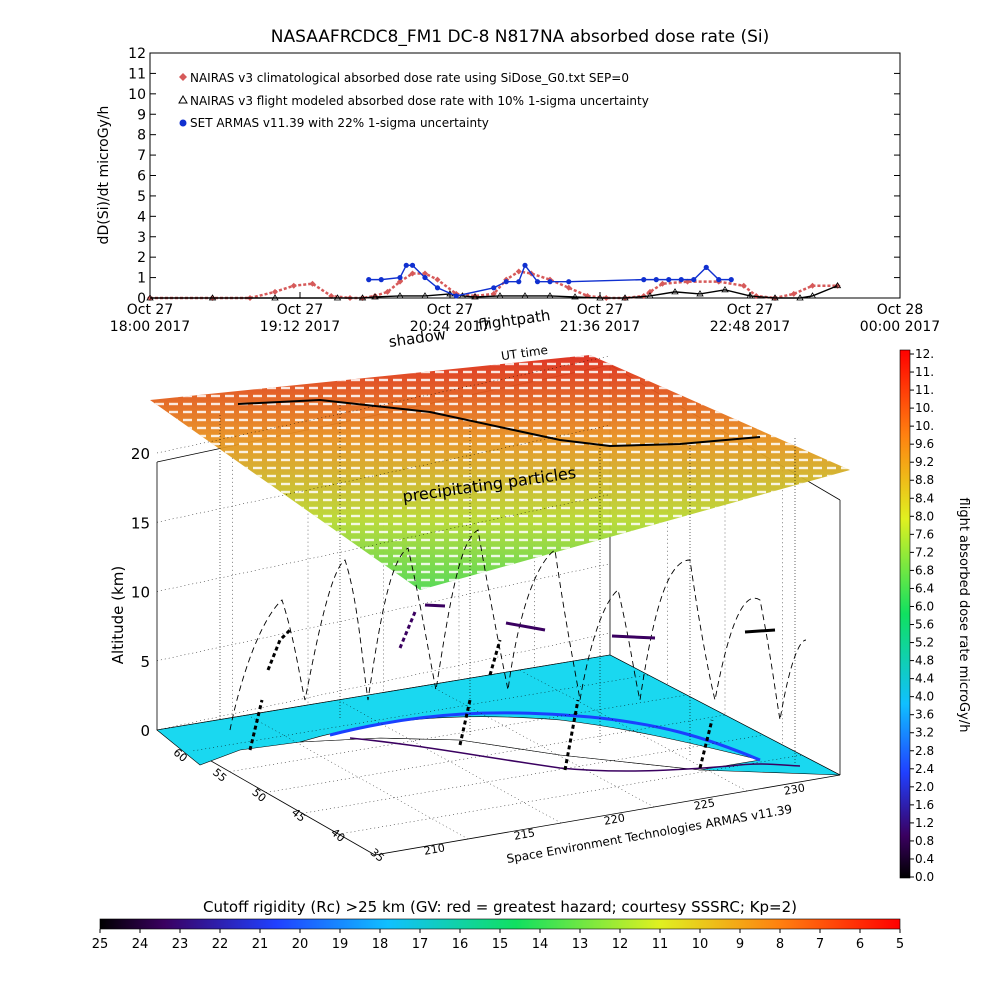  Describe the element at coordinates (141, 115) in the screenshot. I see `y-tick-label: 9` at that location.